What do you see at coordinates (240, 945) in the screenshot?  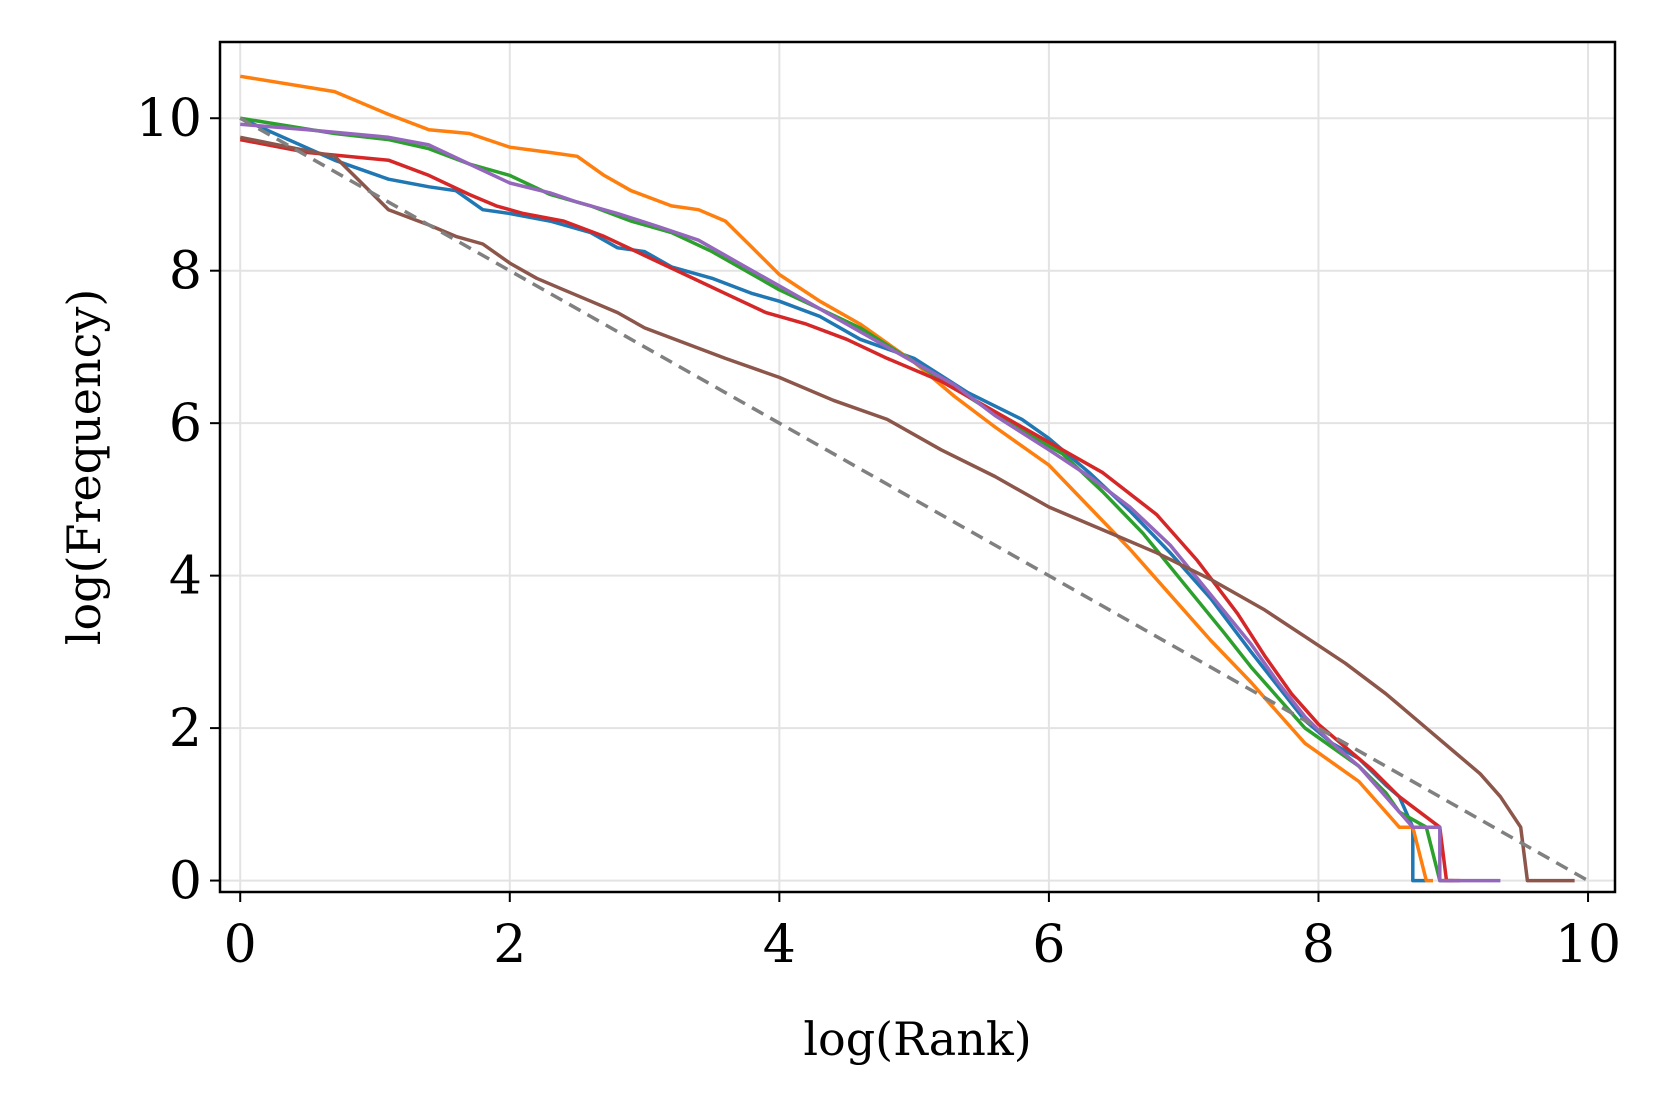 I see `x-tick-label: 0` at bounding box center [240, 945].